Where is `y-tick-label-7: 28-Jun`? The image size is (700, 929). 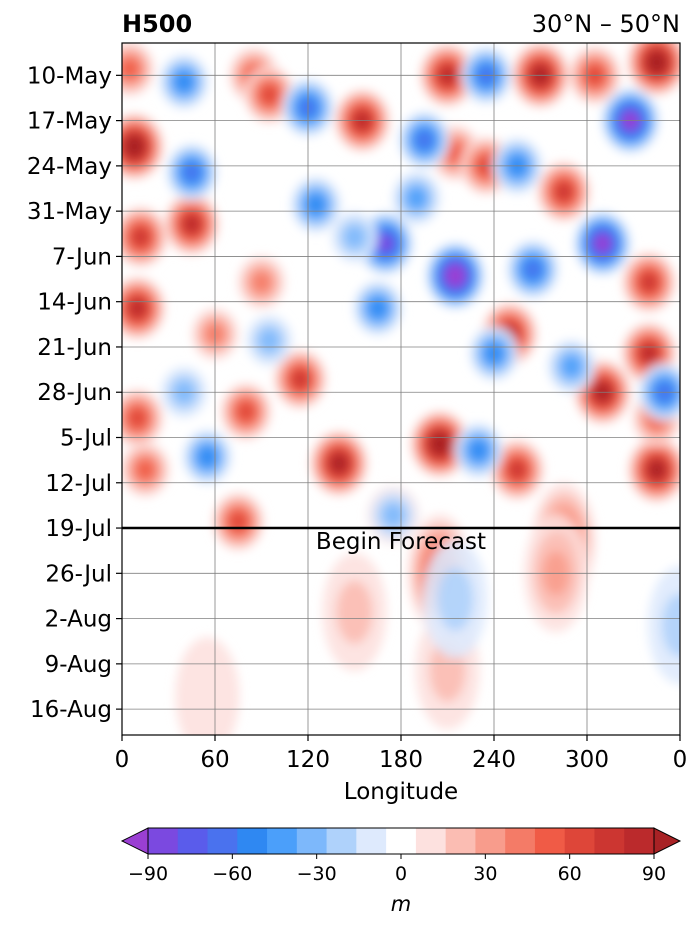 y-tick-label-7: 28-Jun is located at coordinates (74, 393).